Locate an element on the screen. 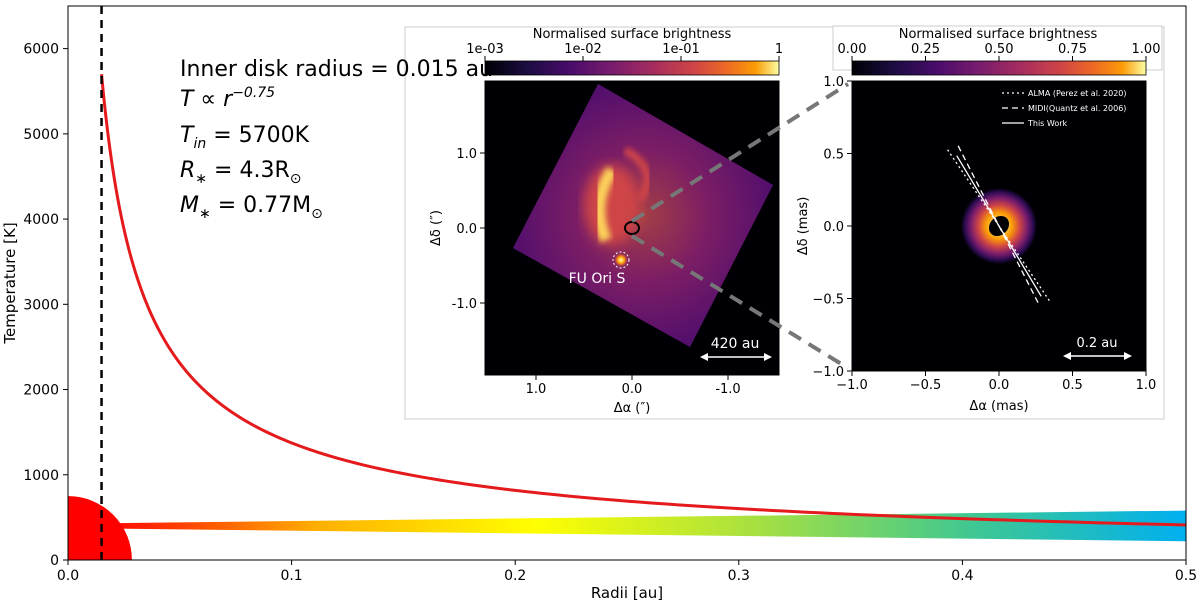  x-axis-label: Radii [au] is located at coordinates (627, 593).